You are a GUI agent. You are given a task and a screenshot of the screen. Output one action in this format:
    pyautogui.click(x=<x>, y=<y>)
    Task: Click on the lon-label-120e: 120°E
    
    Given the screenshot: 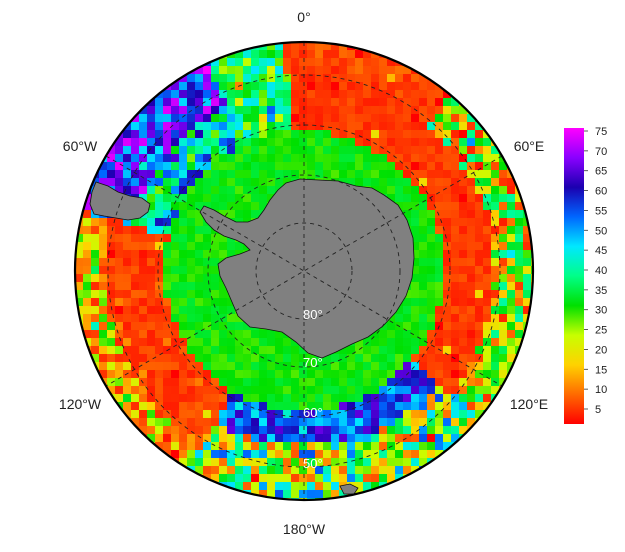 What is the action you would take?
    pyautogui.click(x=529, y=404)
    